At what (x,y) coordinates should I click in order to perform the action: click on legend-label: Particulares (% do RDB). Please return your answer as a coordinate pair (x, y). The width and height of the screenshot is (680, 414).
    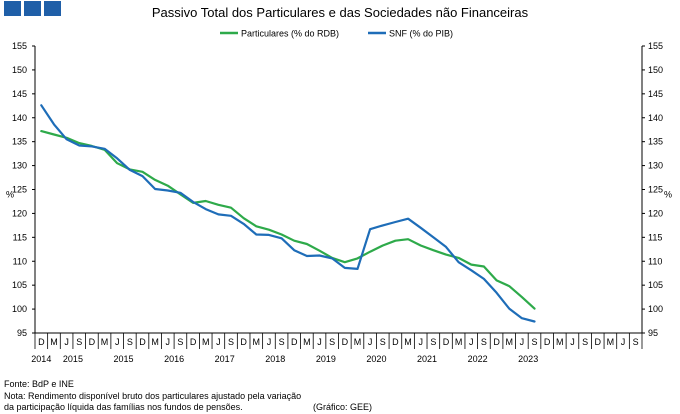
    Looking at the image, I should click on (290, 34).